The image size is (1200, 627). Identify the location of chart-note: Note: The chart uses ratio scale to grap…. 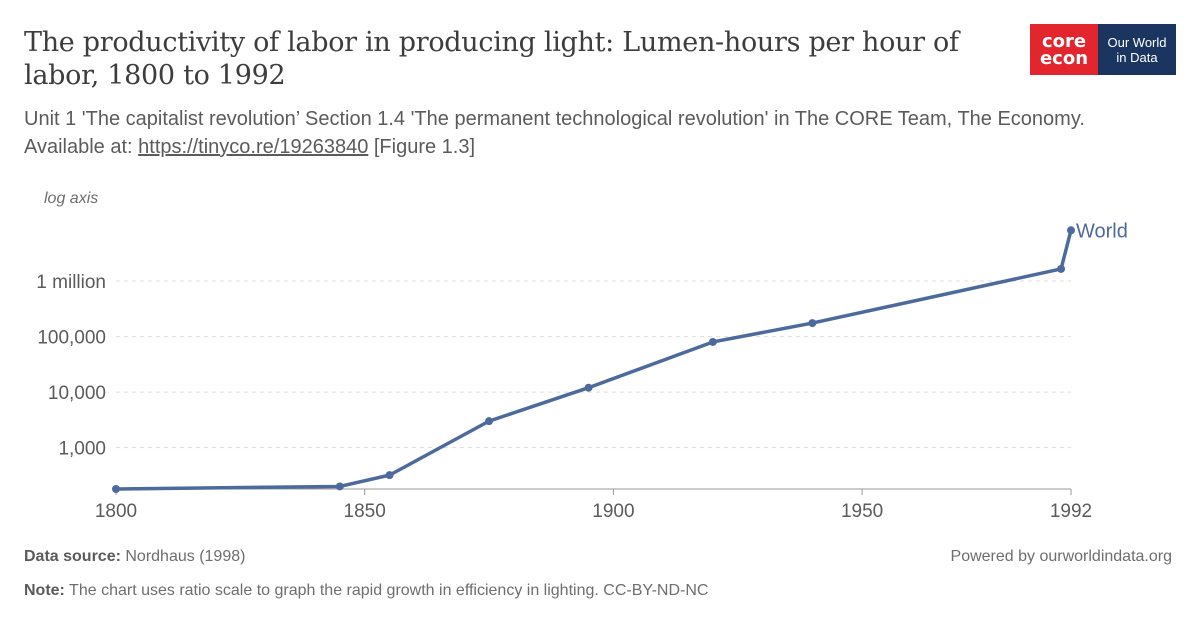
(598, 591).